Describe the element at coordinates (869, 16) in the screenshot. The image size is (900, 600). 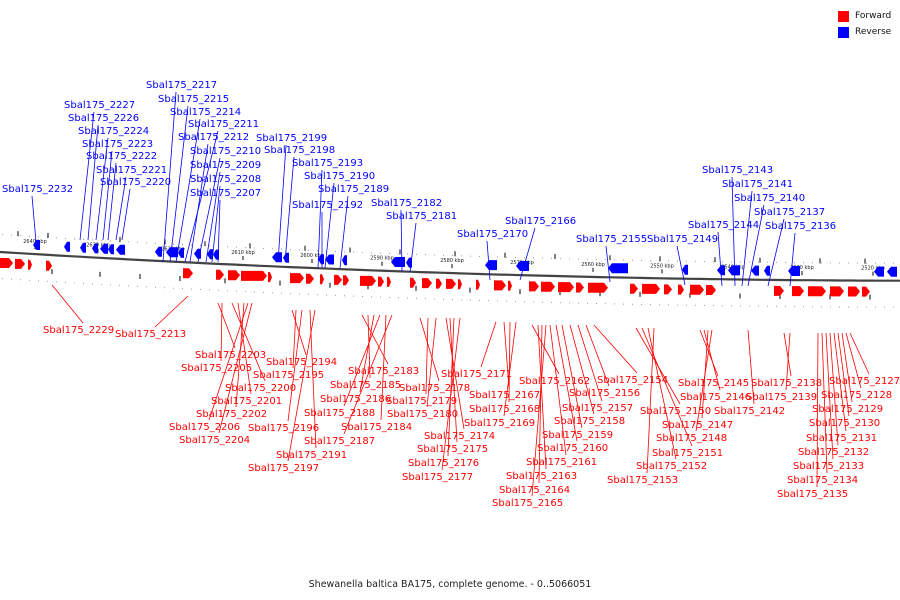
I see `legend-forward: Forward` at that location.